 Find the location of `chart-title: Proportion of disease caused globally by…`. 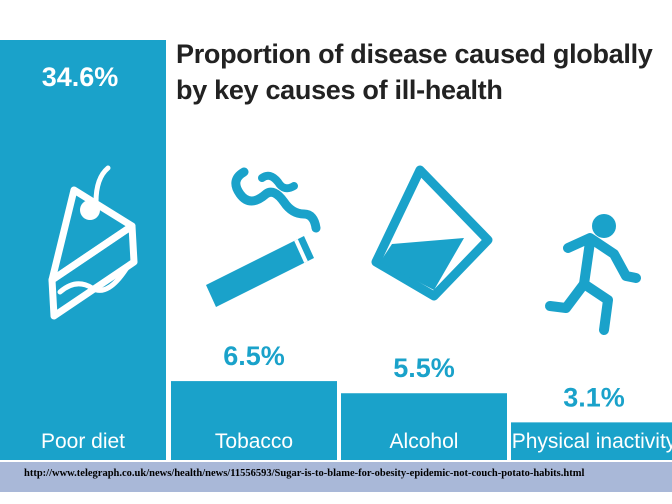

chart-title: Proportion of disease caused globally by… is located at coordinates (414, 72).